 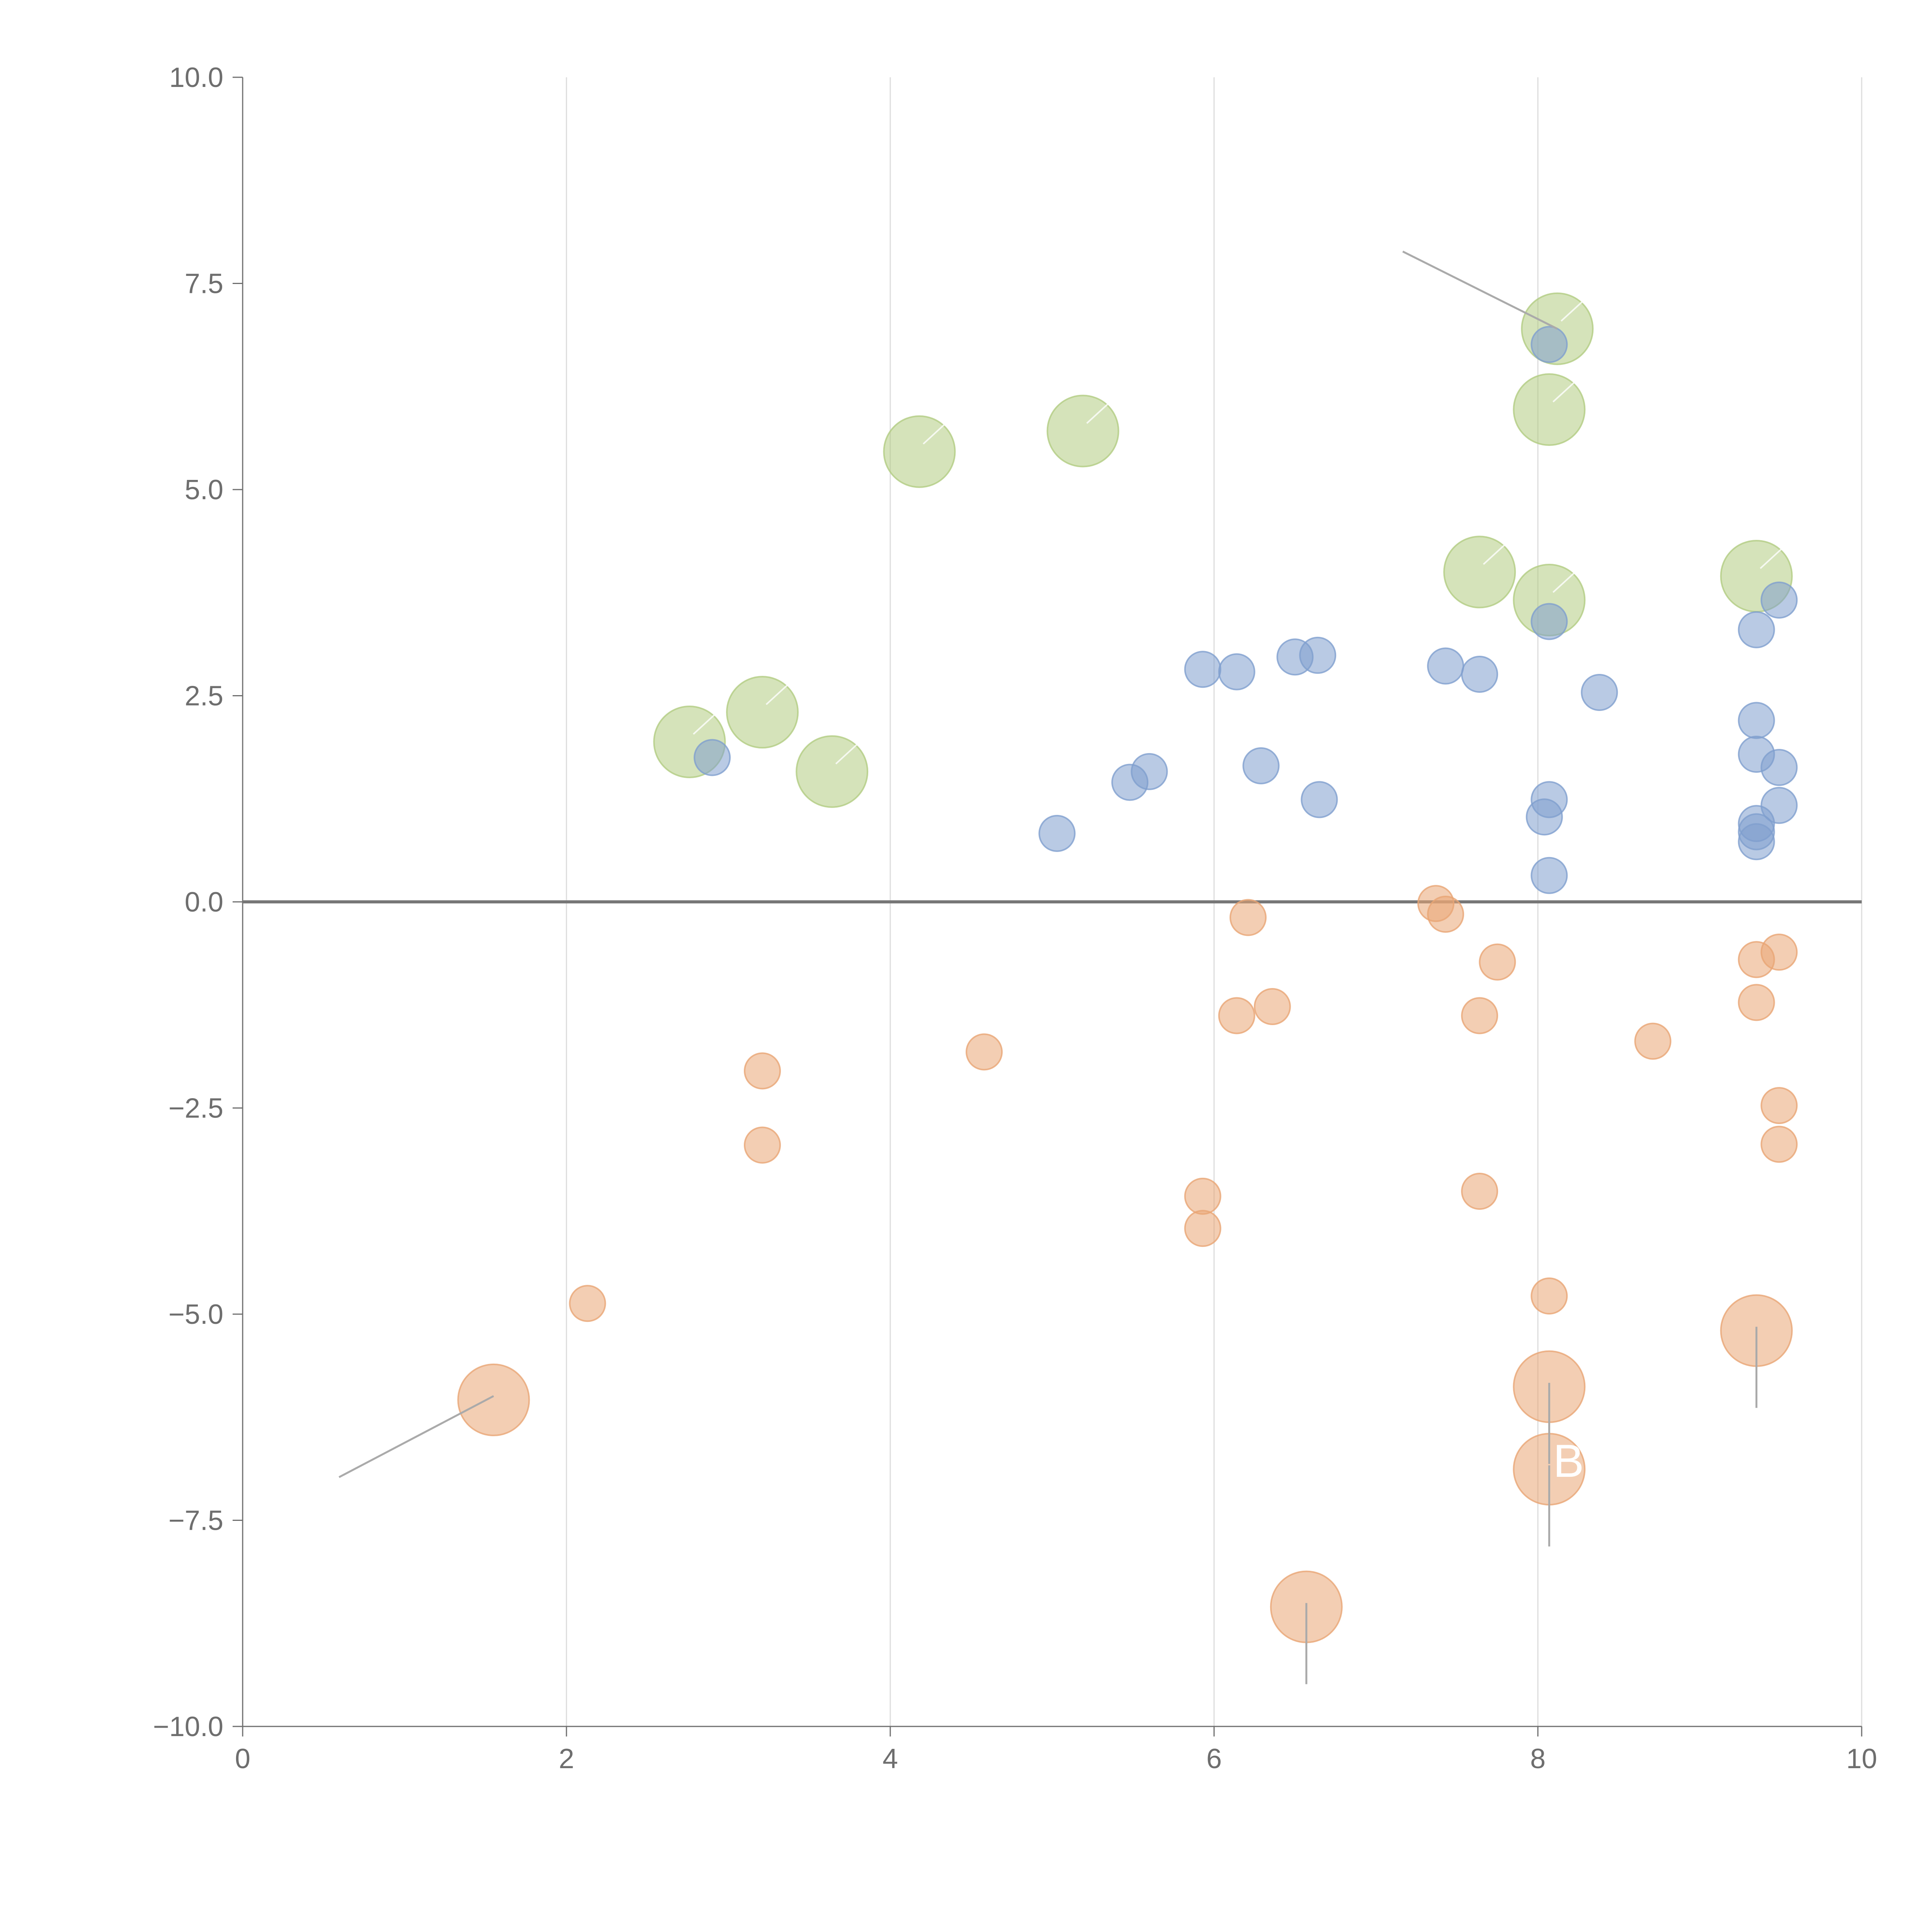 What do you see at coordinates (1568, 1461) in the screenshot?
I see `annotation-label: B` at bounding box center [1568, 1461].